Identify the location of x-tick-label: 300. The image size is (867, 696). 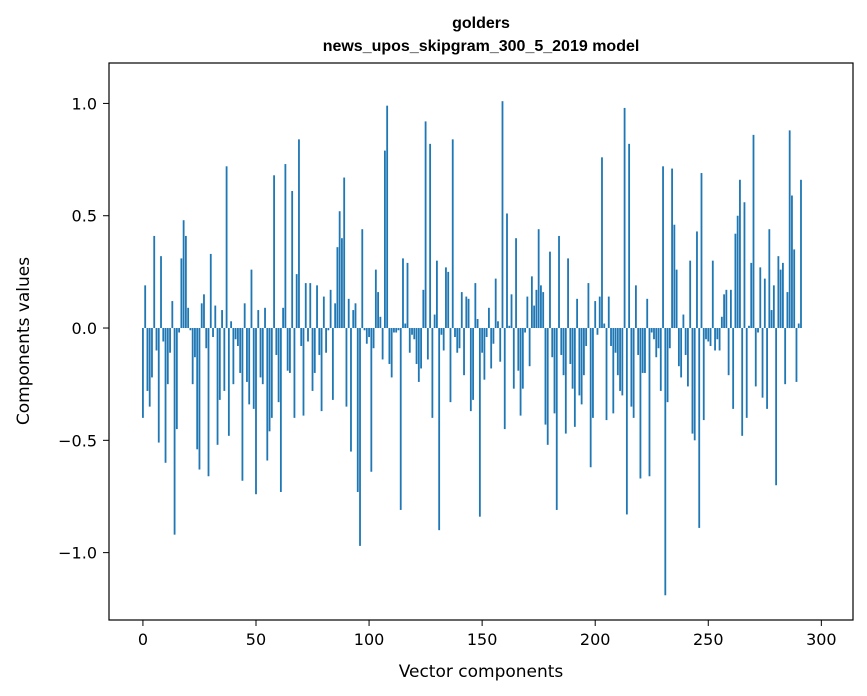
(821, 639).